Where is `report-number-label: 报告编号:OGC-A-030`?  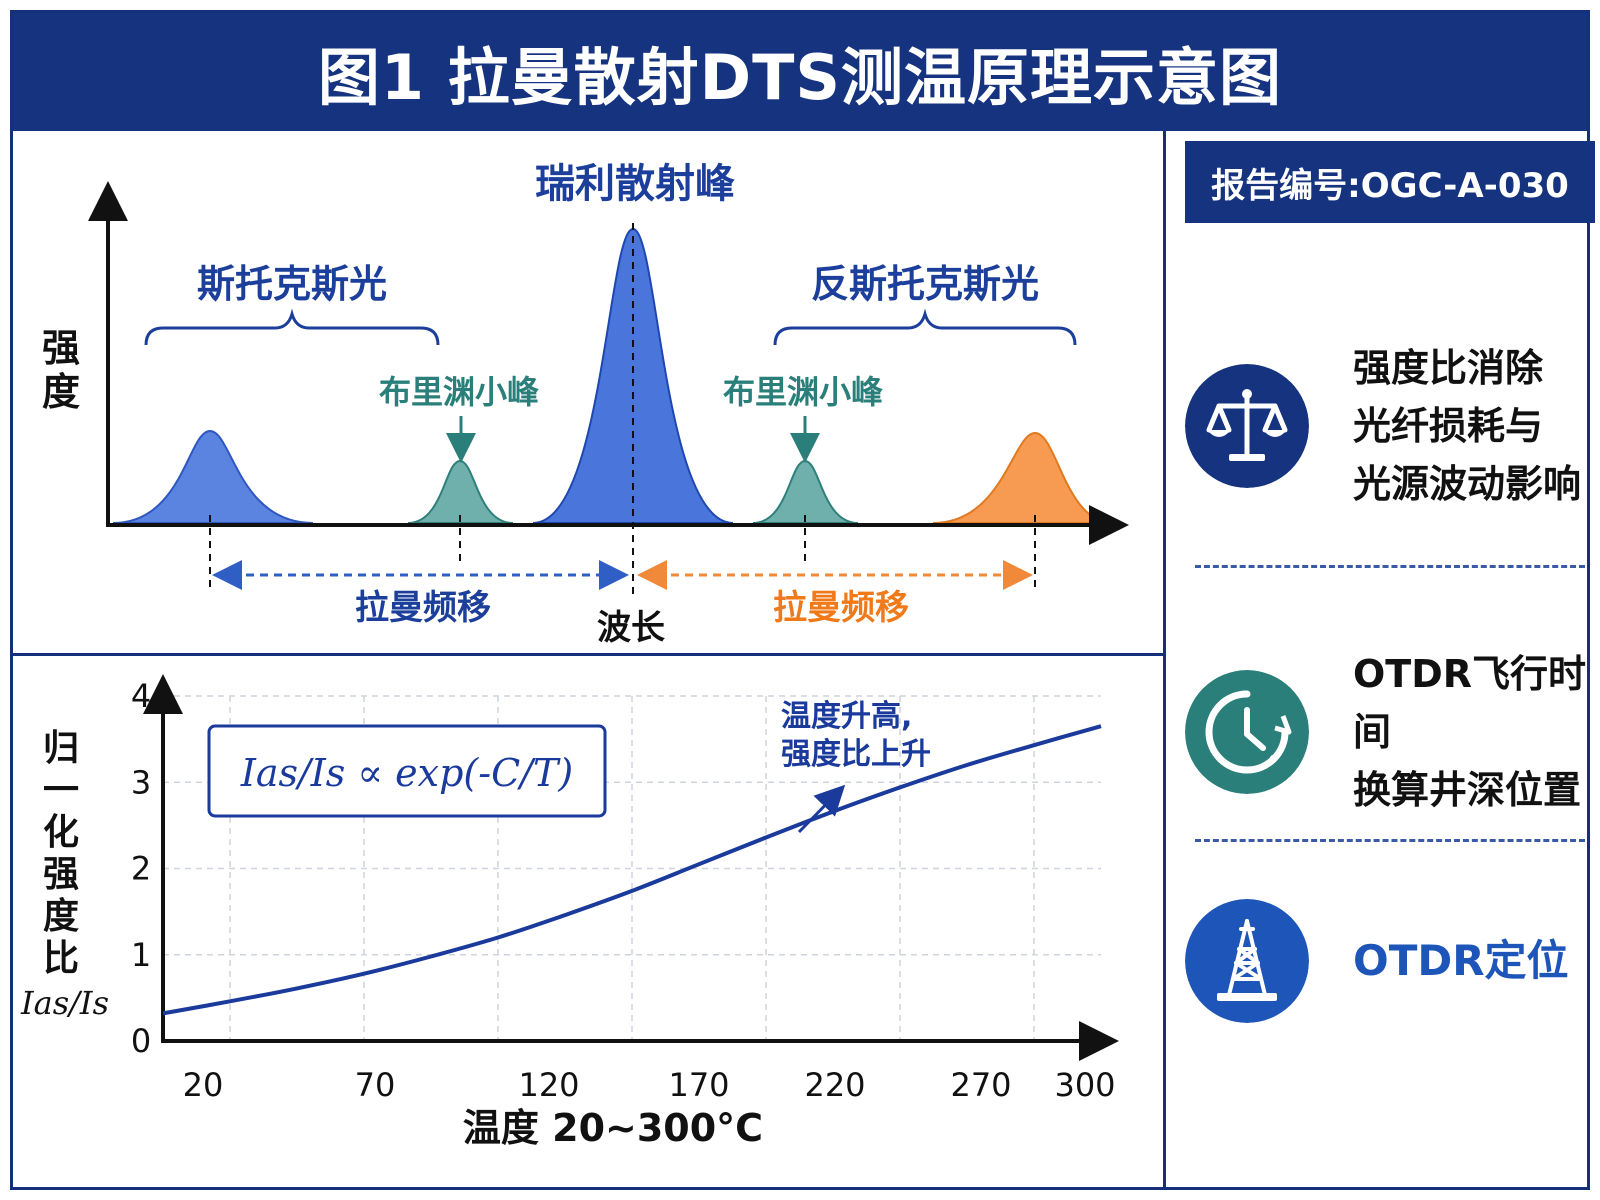 report-number-label: 报告编号:OGC-A-030 is located at coordinates (1390, 185).